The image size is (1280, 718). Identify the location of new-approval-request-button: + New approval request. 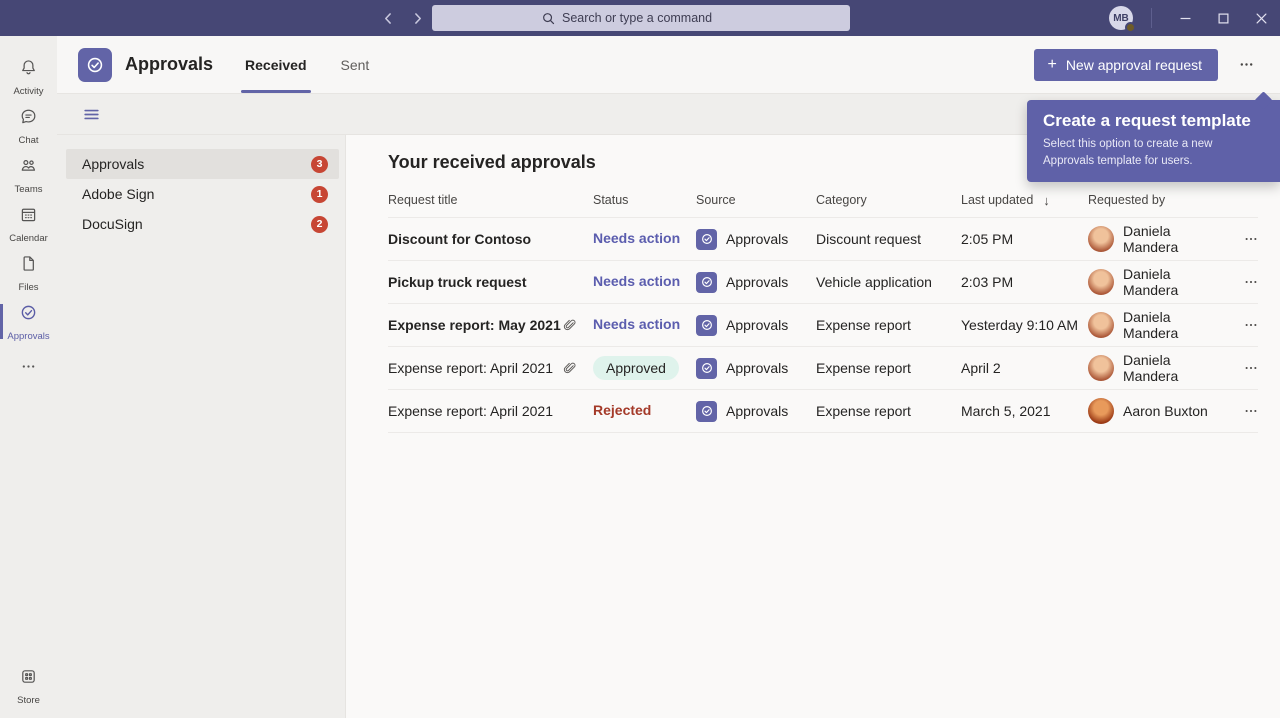
(1126, 64).